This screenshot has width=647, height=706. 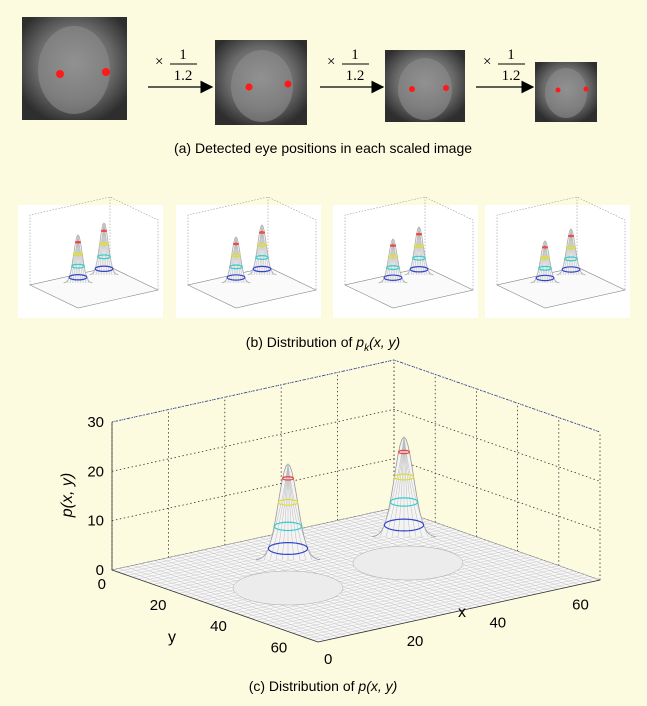 What do you see at coordinates (462, 612) in the screenshot?
I see `x-axis-label: x` at bounding box center [462, 612].